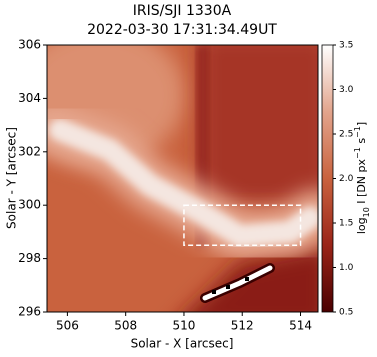 This screenshot has width=377, height=357. What do you see at coordinates (327, 178) in the screenshot?
I see `colorbar` at bounding box center [327, 178].